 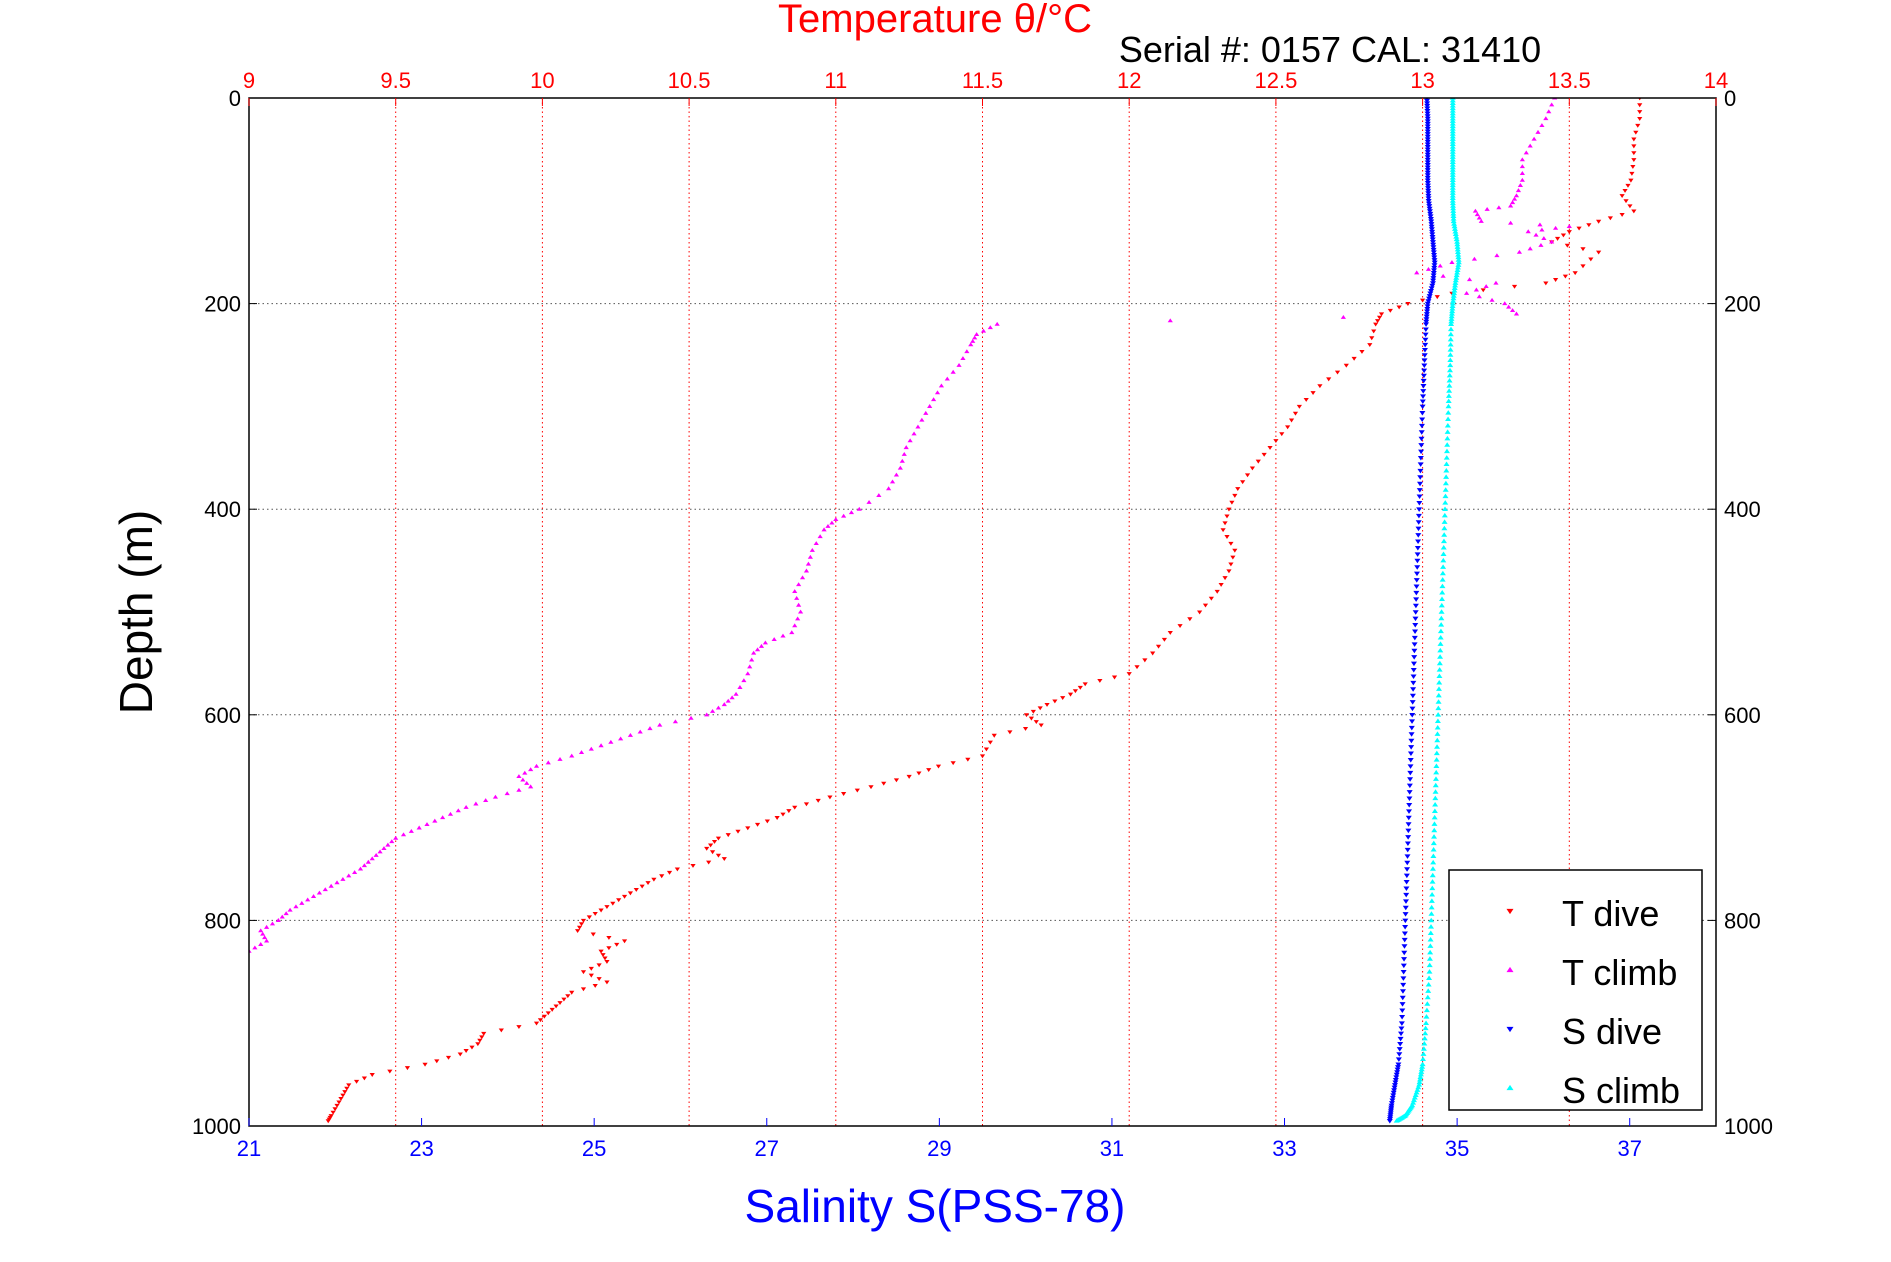 What do you see at coordinates (1569, 80) in the screenshot?
I see `temperature-tick-label: 13.5` at bounding box center [1569, 80].